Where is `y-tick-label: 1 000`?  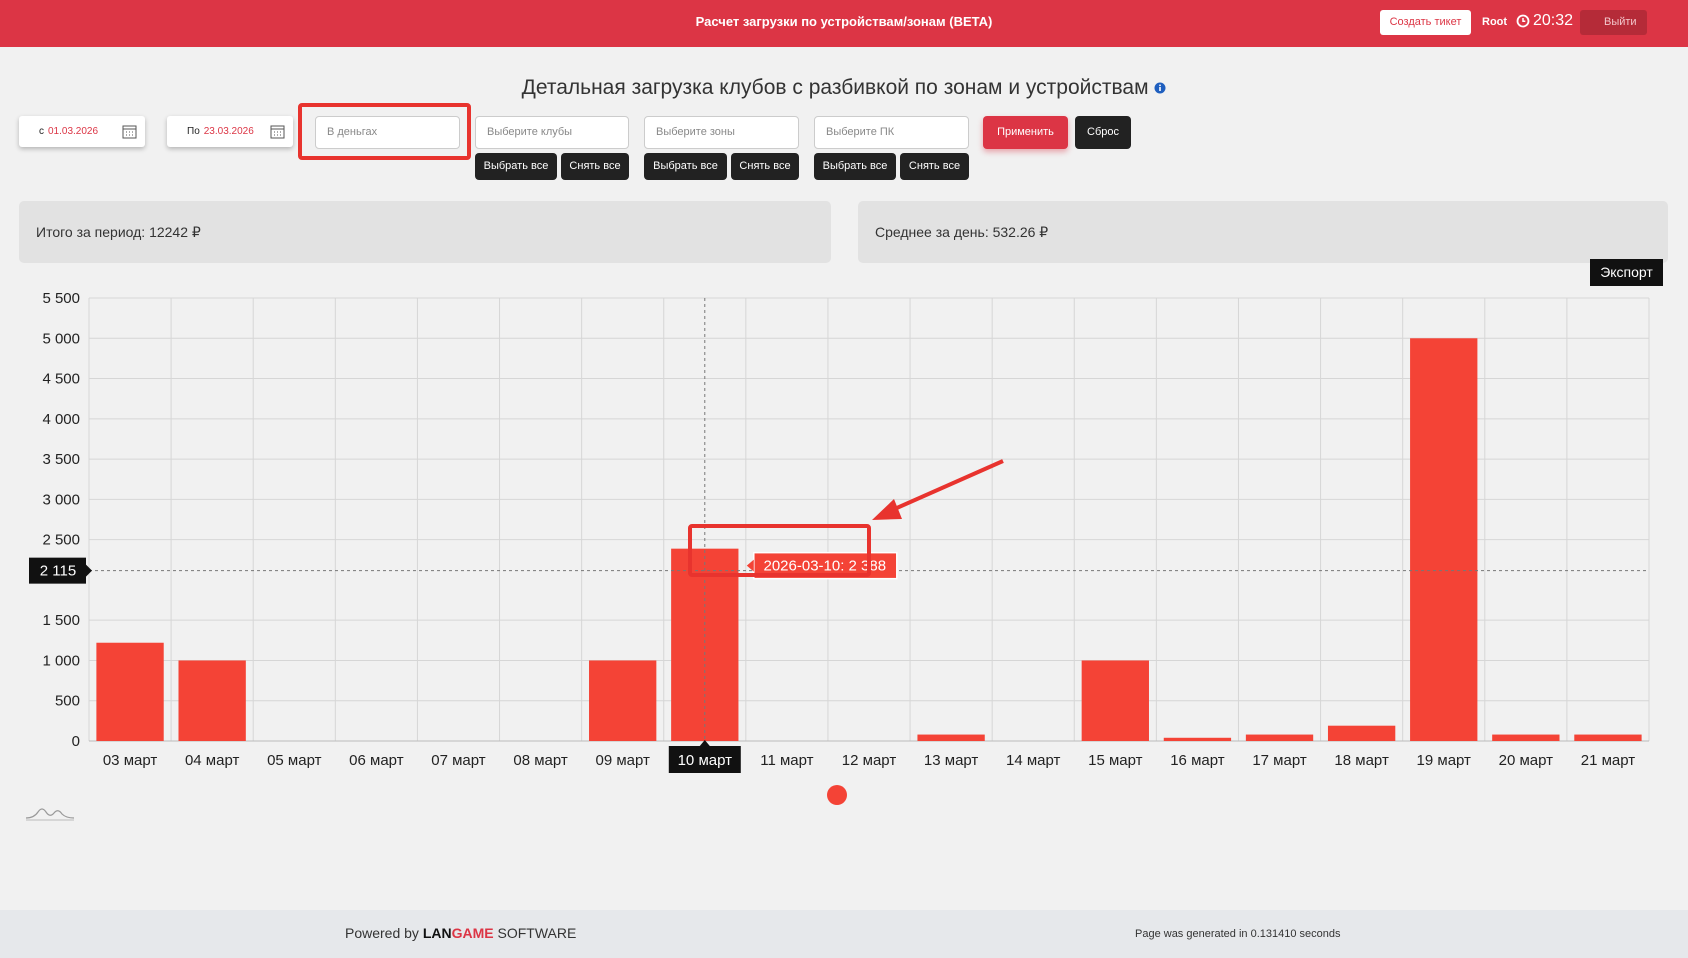
y-tick-label: 1 000 is located at coordinates (61, 660).